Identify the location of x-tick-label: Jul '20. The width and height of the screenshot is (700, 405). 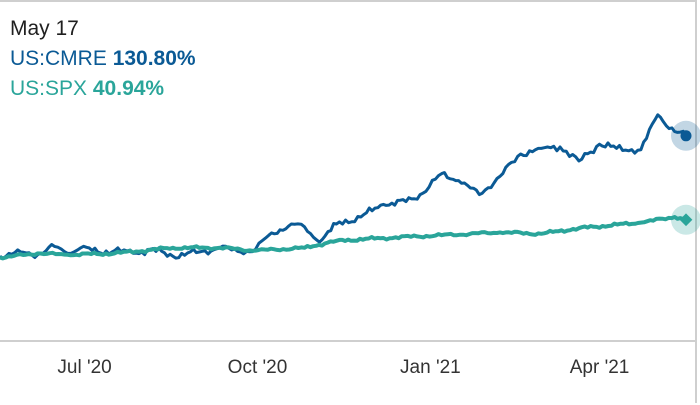
(84, 367).